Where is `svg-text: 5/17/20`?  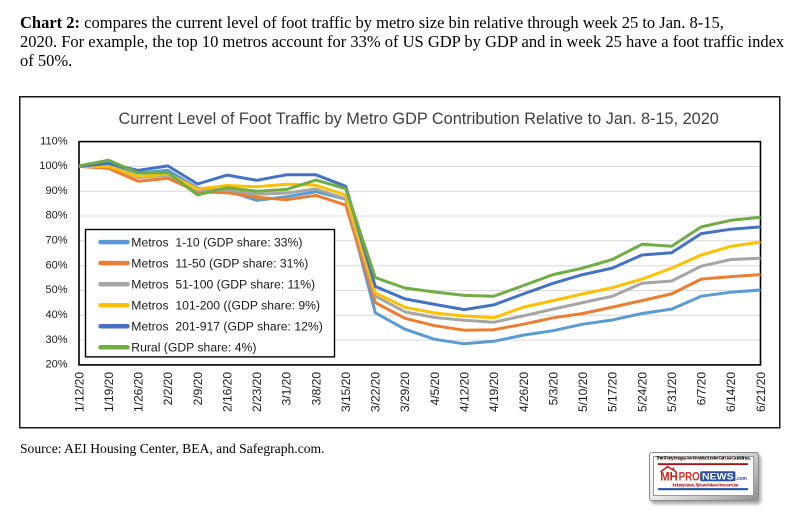 svg-text: 5/17/20 is located at coordinates (613, 391).